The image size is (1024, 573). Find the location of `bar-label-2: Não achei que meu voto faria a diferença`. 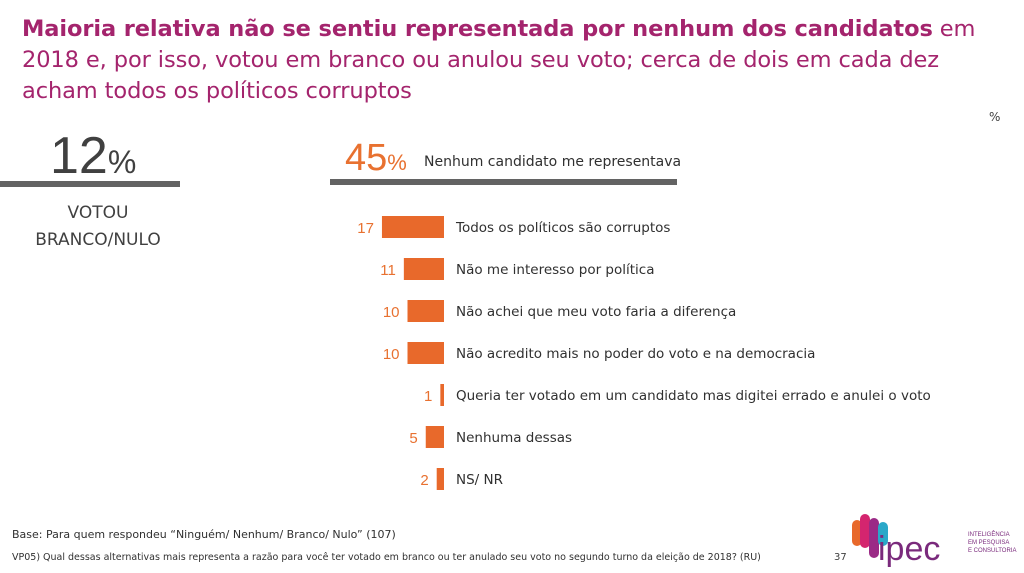

bar-label-2: Não achei que meu voto faria a diferença is located at coordinates (596, 312).